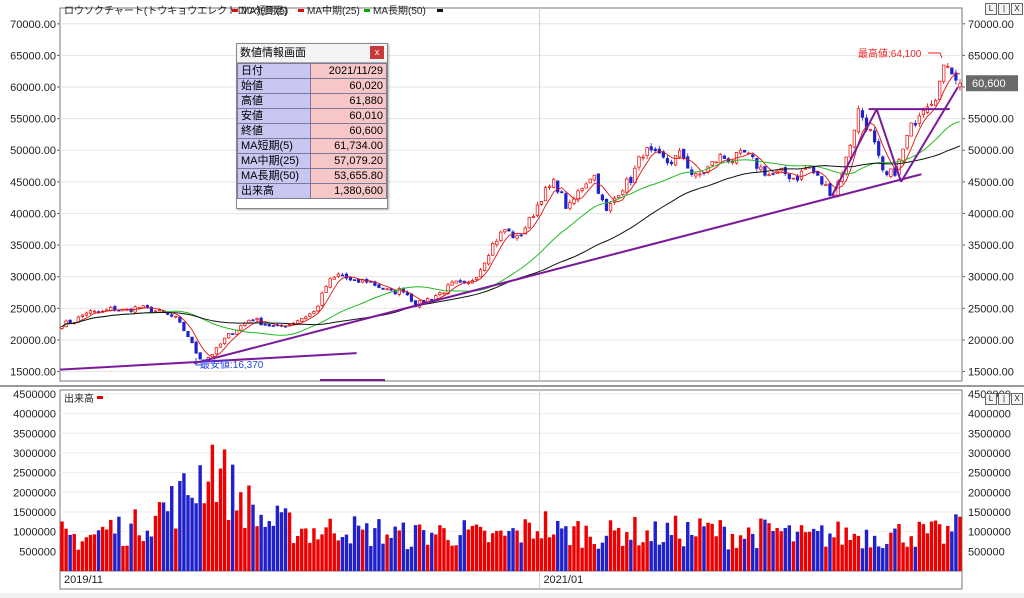  Describe the element at coordinates (377, 52) in the screenshot. I see `info-box-close-button: x` at that location.